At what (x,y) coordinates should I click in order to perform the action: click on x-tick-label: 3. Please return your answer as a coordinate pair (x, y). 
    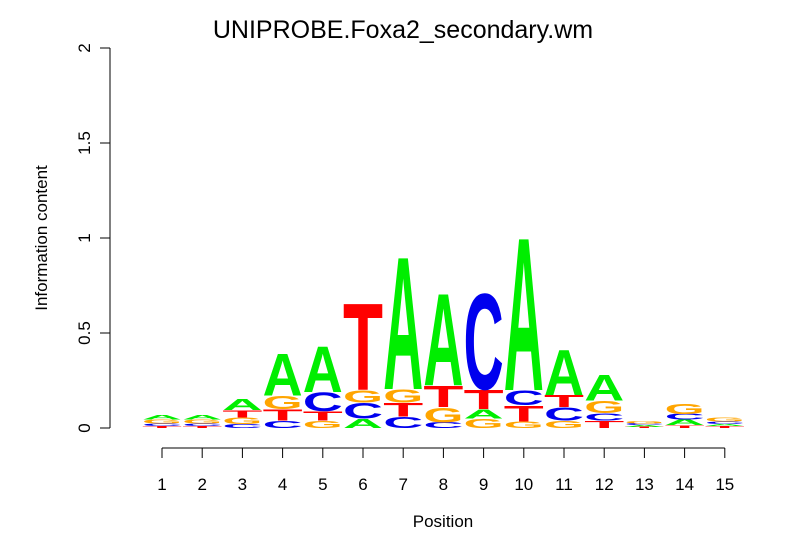
    Looking at the image, I should click on (242, 484).